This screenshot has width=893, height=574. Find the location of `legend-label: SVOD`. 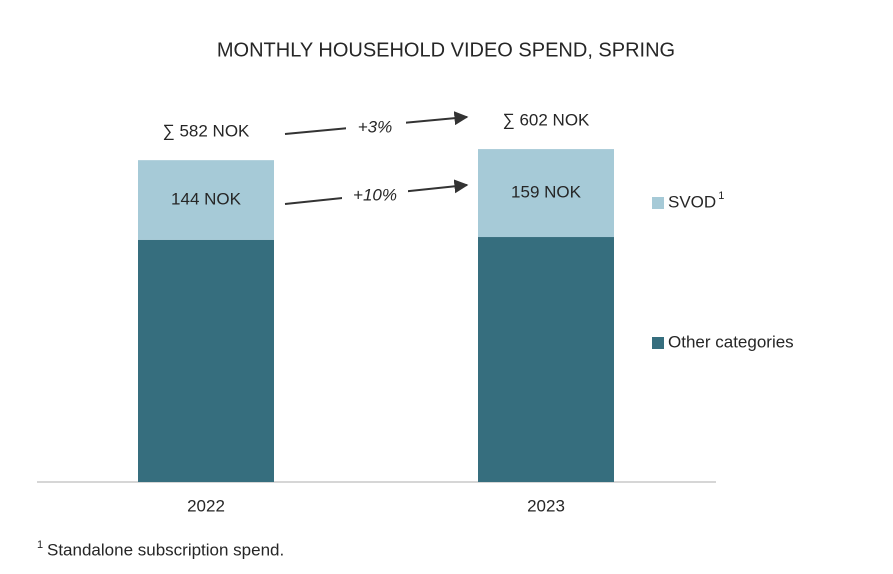

legend-label: SVOD is located at coordinates (692, 201).